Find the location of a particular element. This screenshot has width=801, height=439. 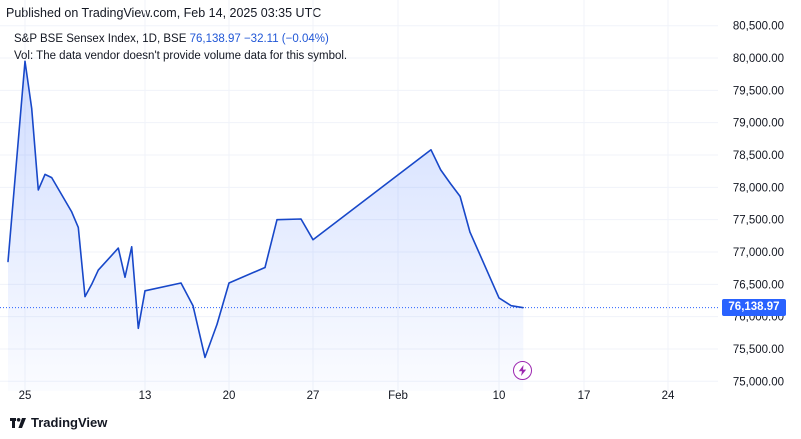

last-price-tag: 76,138.97 is located at coordinates (754, 308).